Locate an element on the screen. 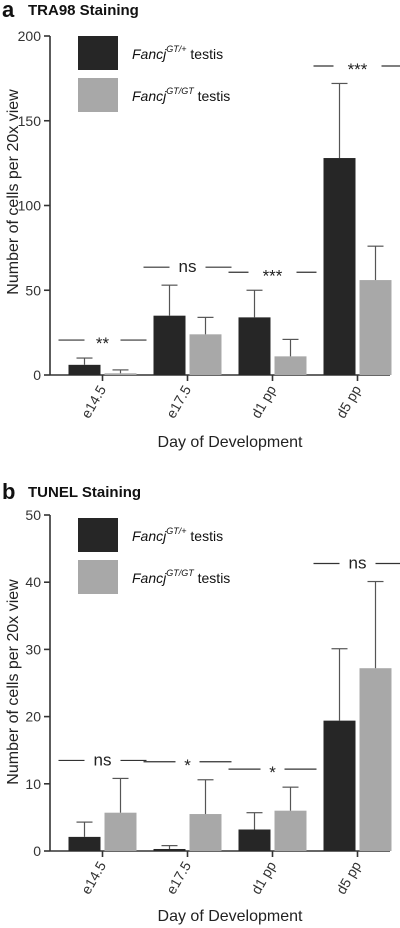 This screenshot has width=400, height=928. panel-a-x-tick-label: e17.5 is located at coordinates (178, 401).